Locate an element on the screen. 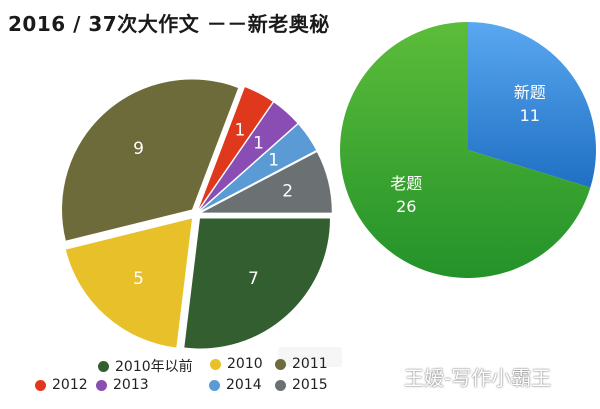  pie-label-2010年以前: 7 is located at coordinates (253, 279).